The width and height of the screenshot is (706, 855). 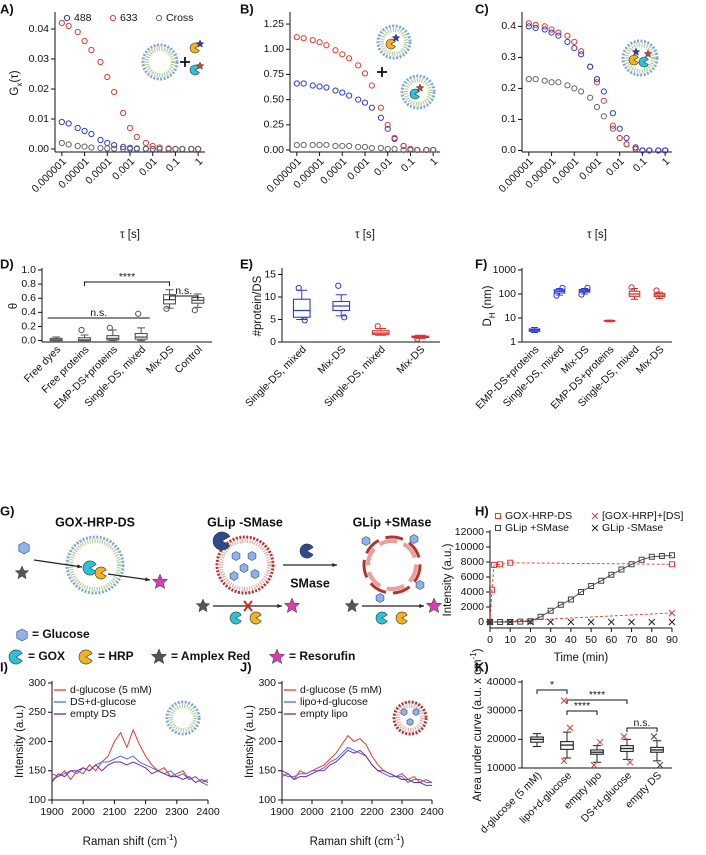 I want to click on legend-swatch, so click(x=113, y=18).